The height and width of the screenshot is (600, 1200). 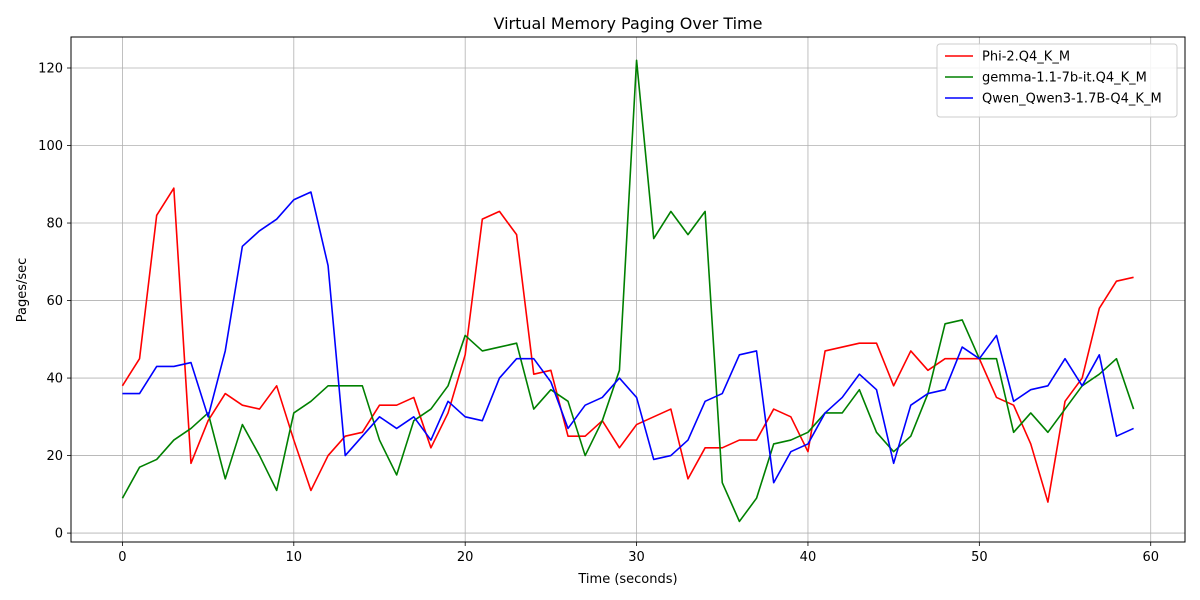 I want to click on legend-box, so click(x=1057, y=80).